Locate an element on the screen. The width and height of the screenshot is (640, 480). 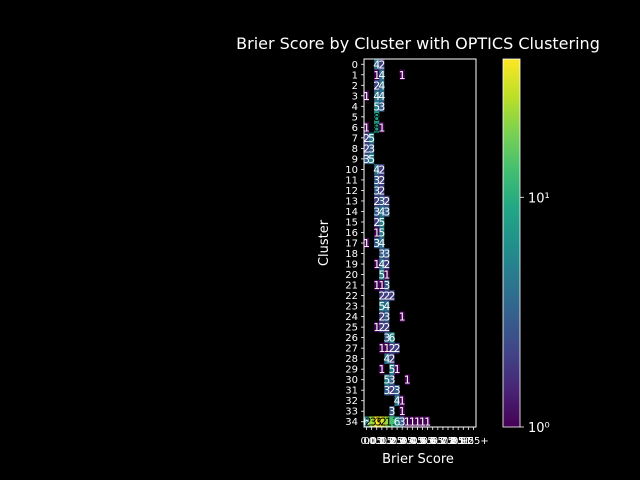
x-tick-label: 0.15 is located at coordinates (382, 441).